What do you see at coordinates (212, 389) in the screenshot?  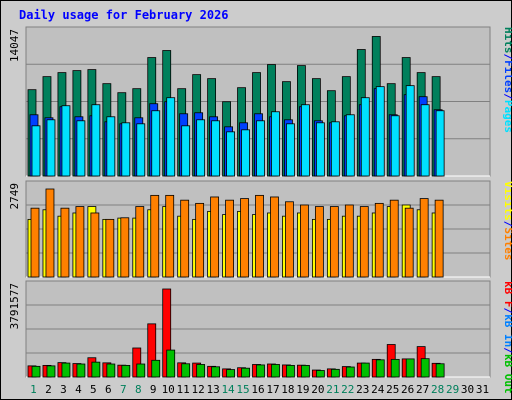 I see `x-tick-label: 13` at bounding box center [212, 389].